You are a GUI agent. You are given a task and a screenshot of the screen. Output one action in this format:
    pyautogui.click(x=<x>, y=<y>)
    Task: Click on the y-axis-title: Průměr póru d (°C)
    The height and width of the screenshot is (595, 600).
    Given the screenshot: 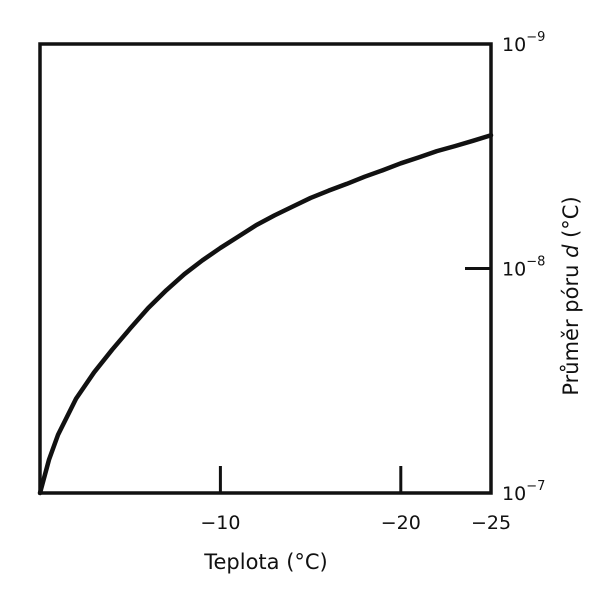 What is the action you would take?
    pyautogui.click(x=571, y=295)
    